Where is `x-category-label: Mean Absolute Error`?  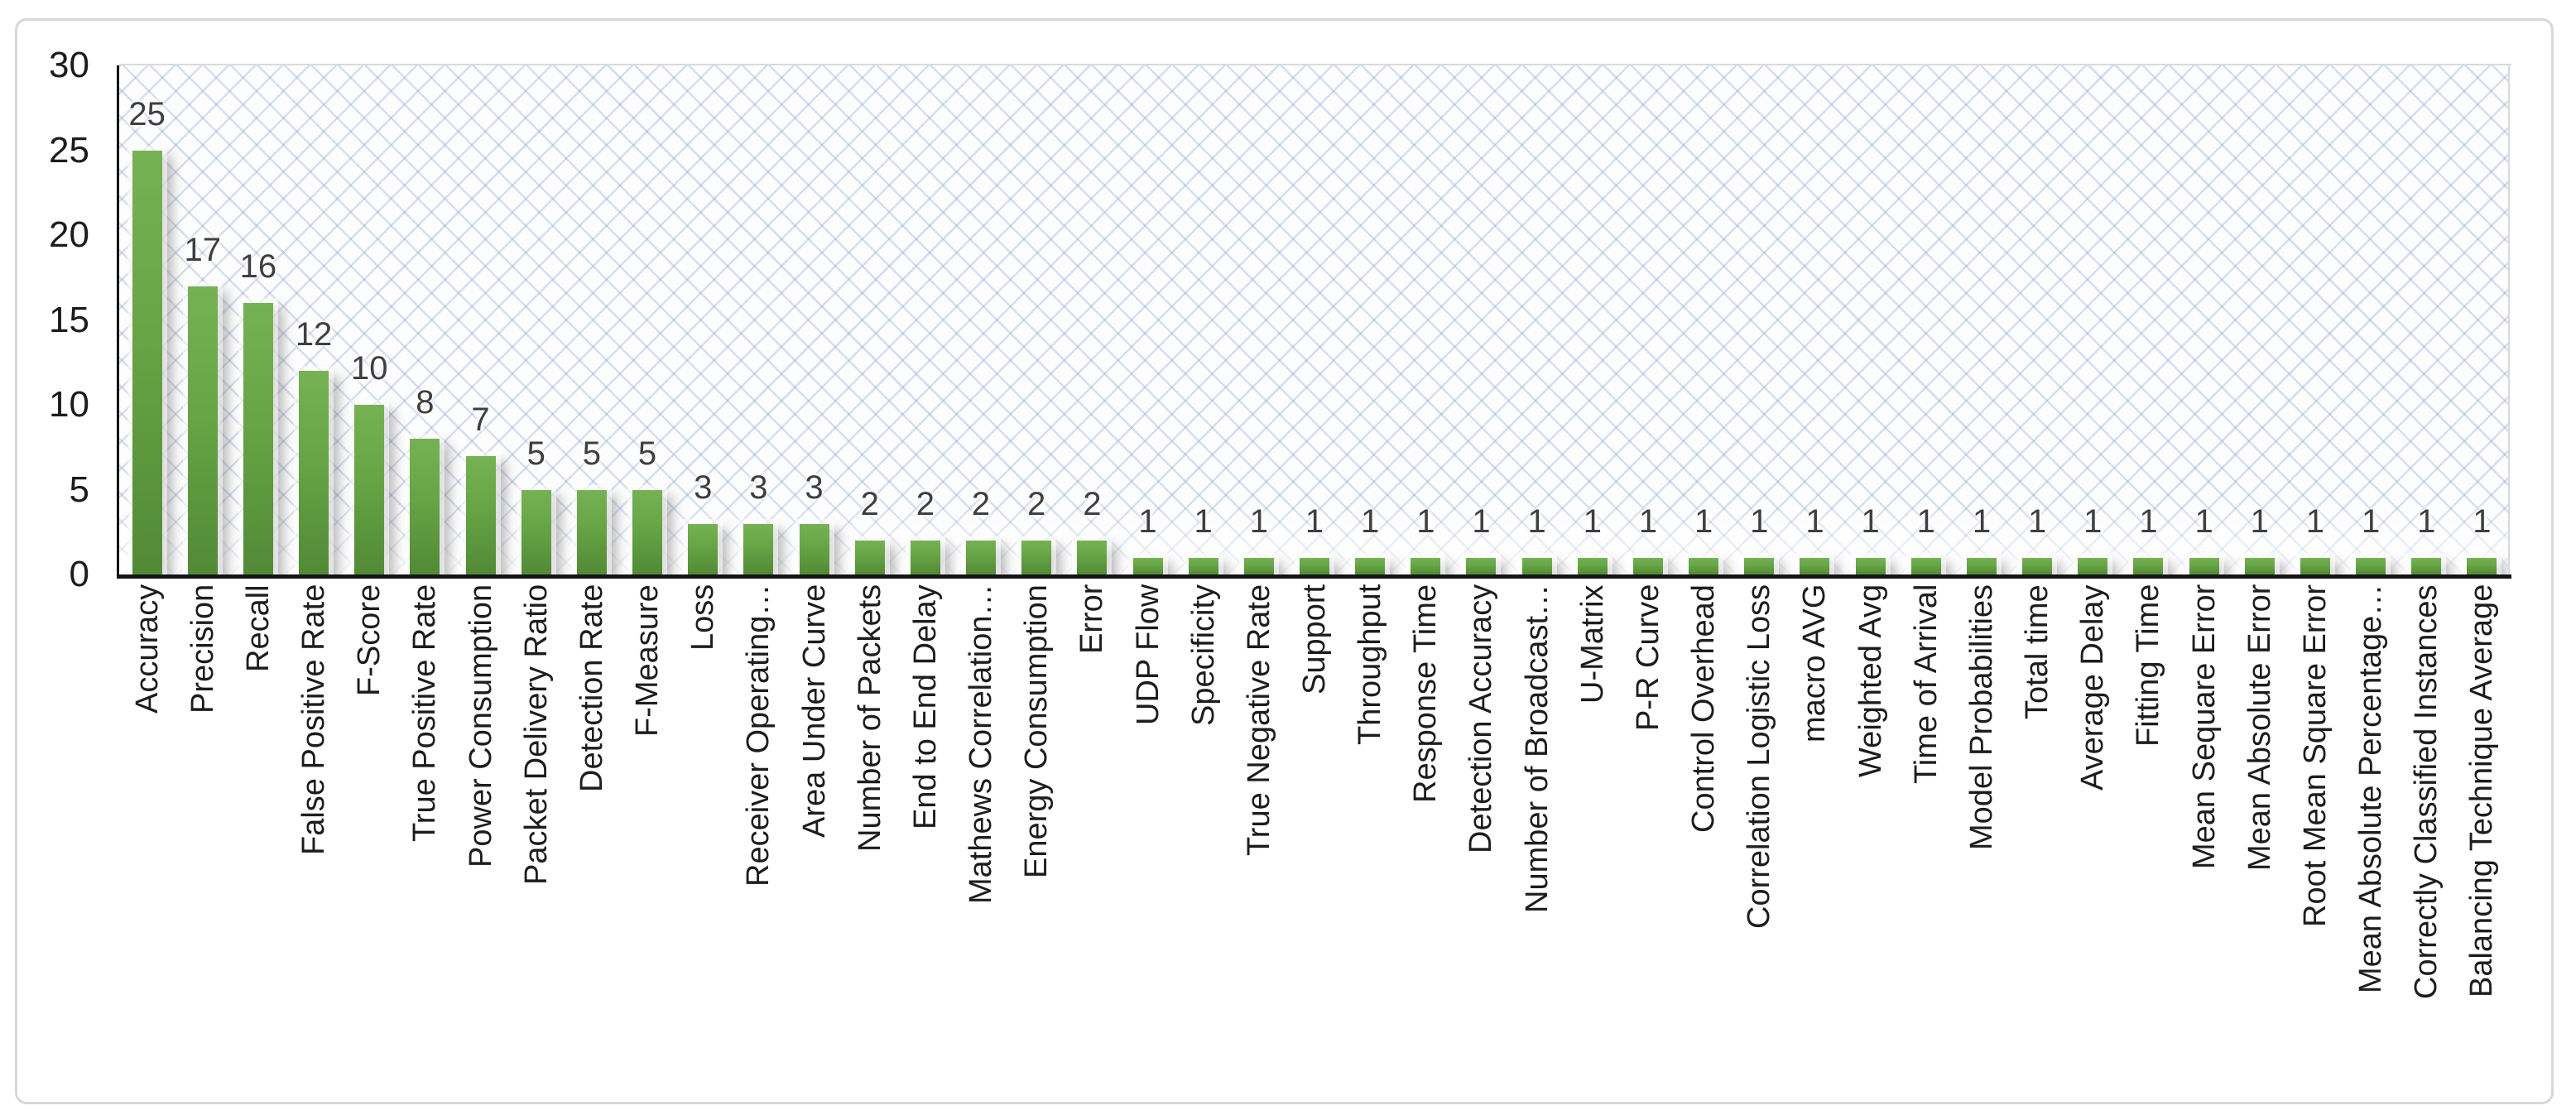
x-category-label: Mean Absolute Error is located at coordinates (2259, 846).